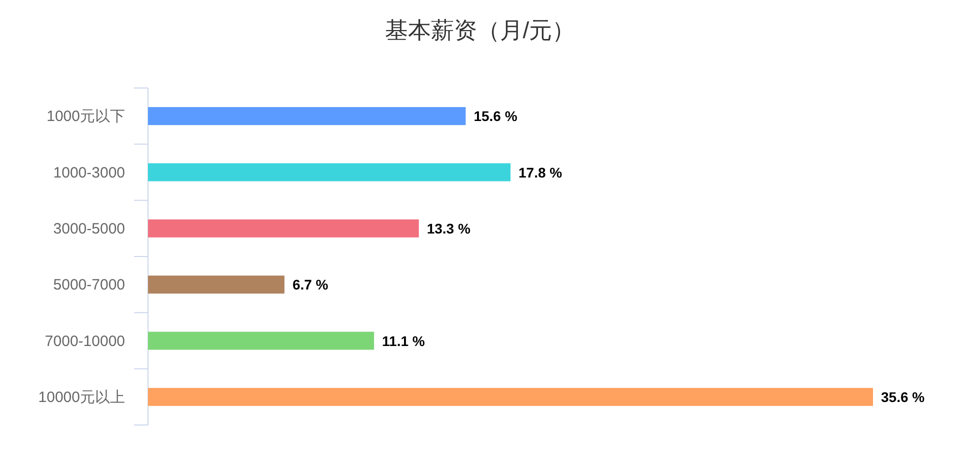  What do you see at coordinates (84, 341) in the screenshot?
I see `y-tick-label: 7000-10000` at bounding box center [84, 341].